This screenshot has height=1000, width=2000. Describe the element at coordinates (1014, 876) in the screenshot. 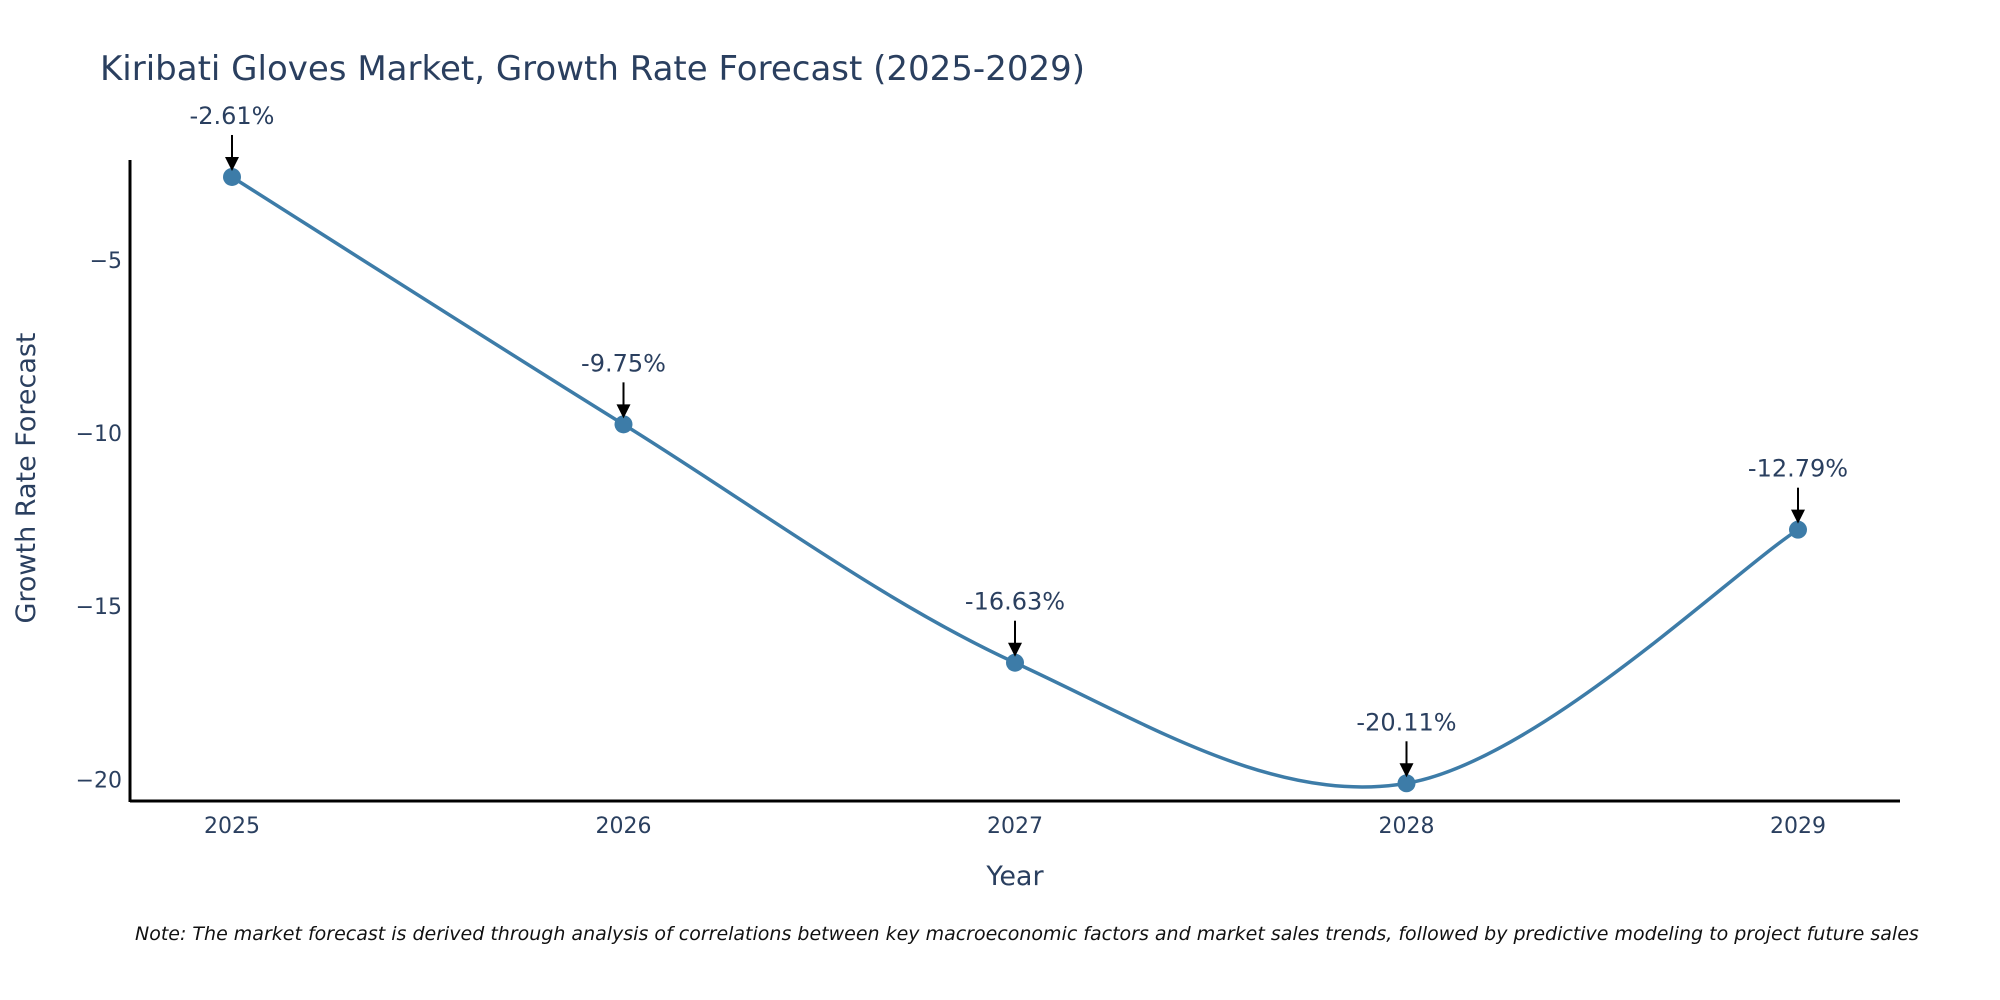

I see `x-axis-title: Year` at that location.